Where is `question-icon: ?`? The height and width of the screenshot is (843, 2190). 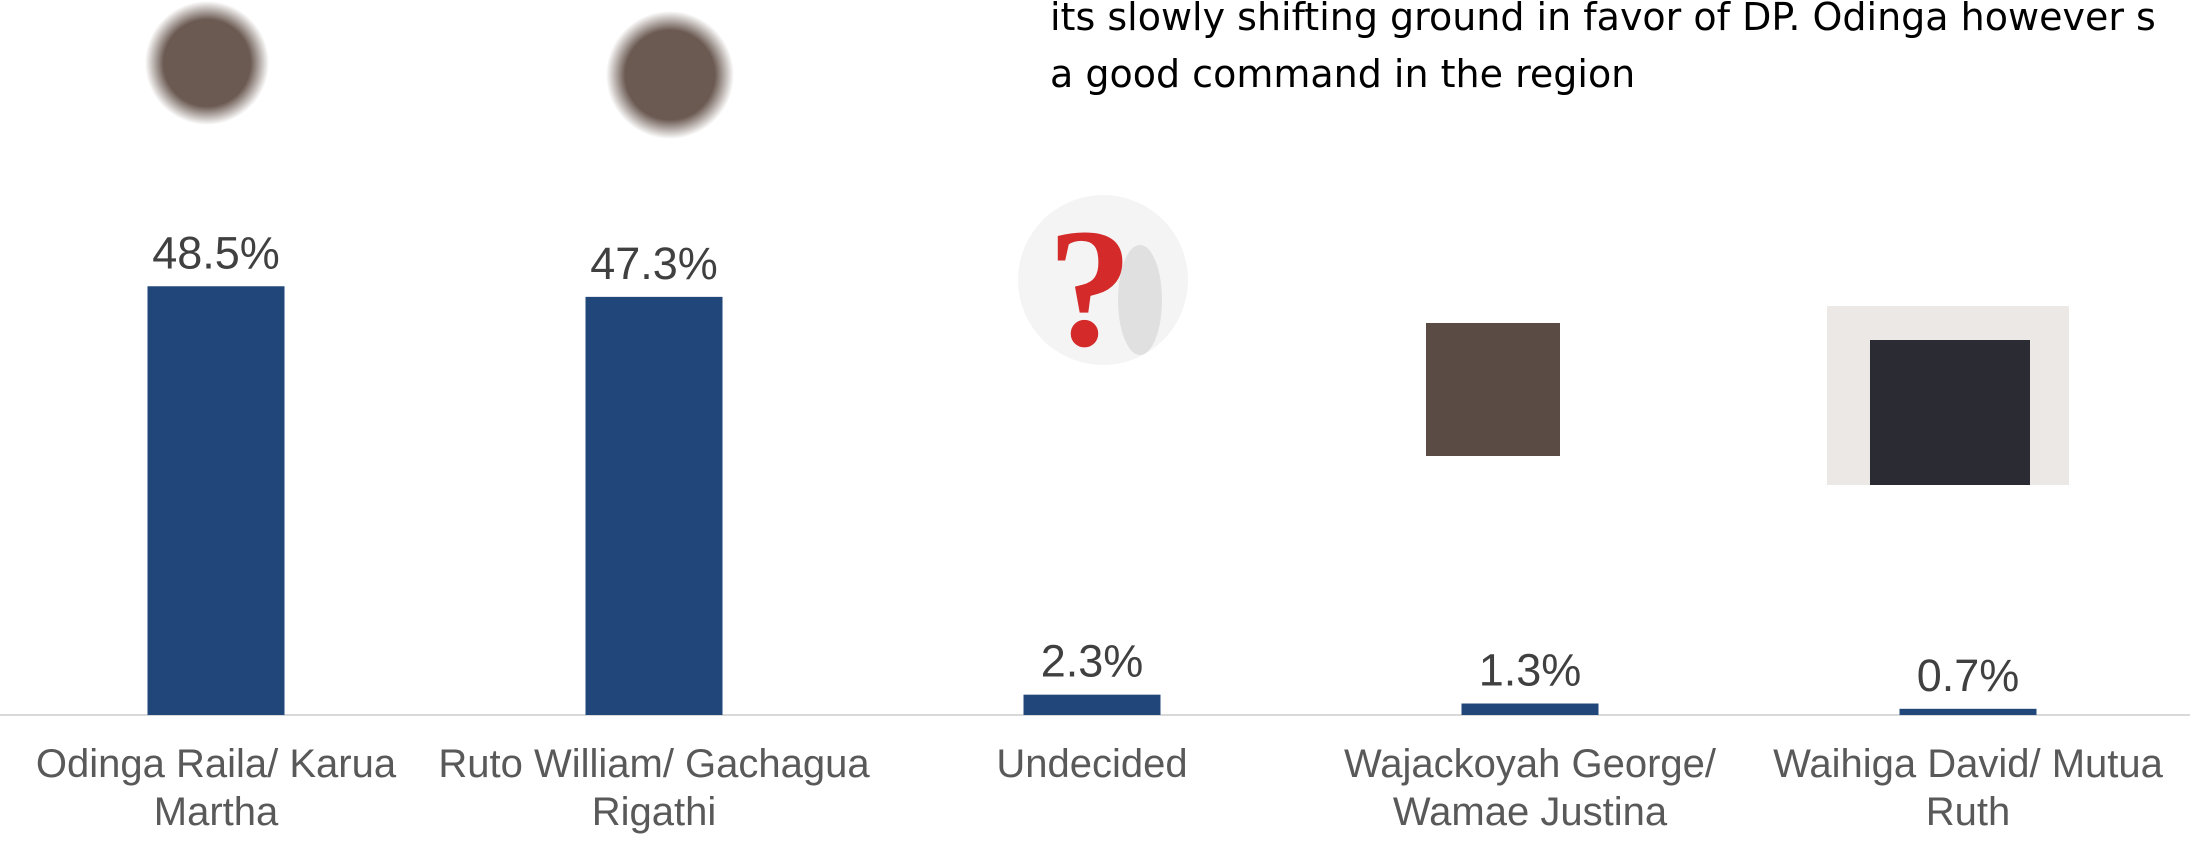 question-icon: ? is located at coordinates (1103, 288).